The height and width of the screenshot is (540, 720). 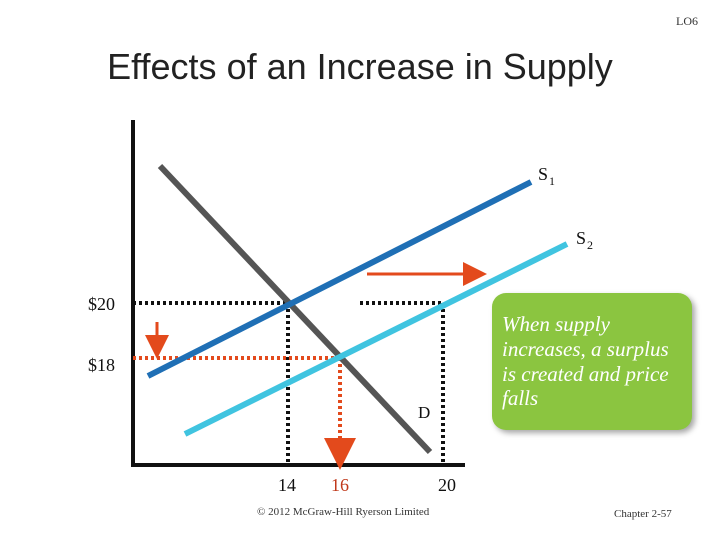 I want to click on price-20-label: $20, so click(x=101, y=304).